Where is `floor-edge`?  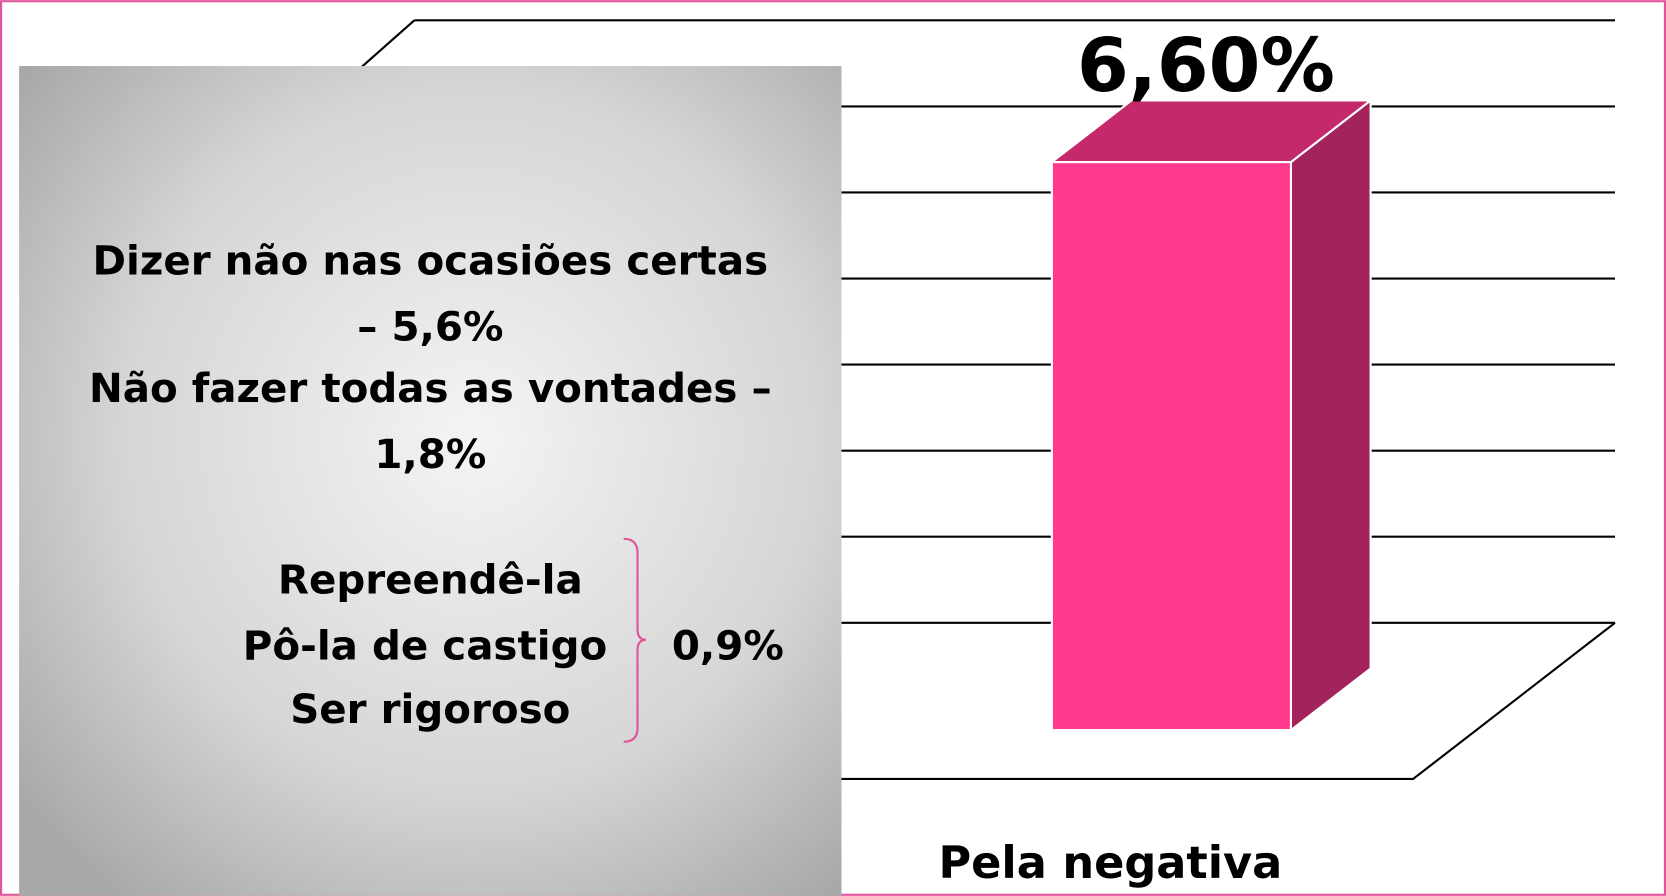 floor-edge is located at coordinates (1227, 701).